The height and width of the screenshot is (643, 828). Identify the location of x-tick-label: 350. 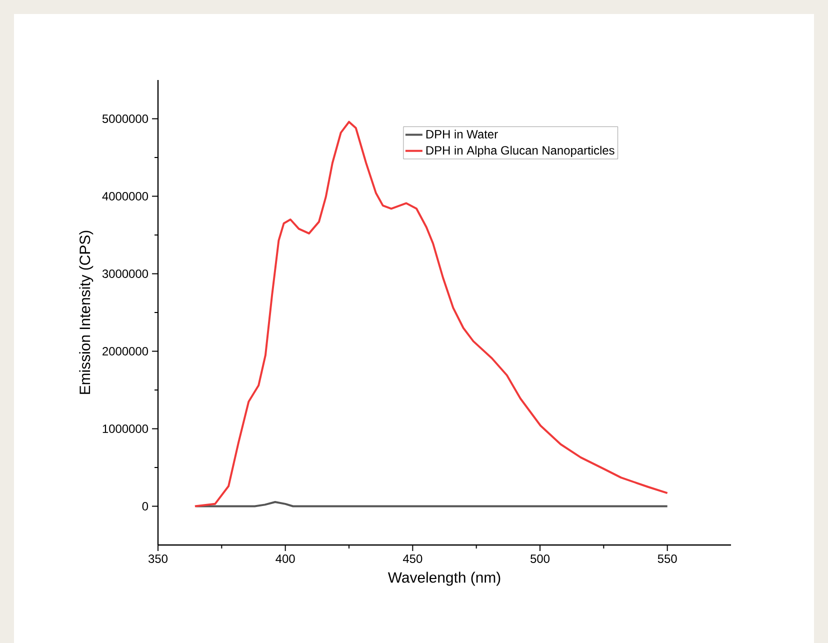
(158, 558).